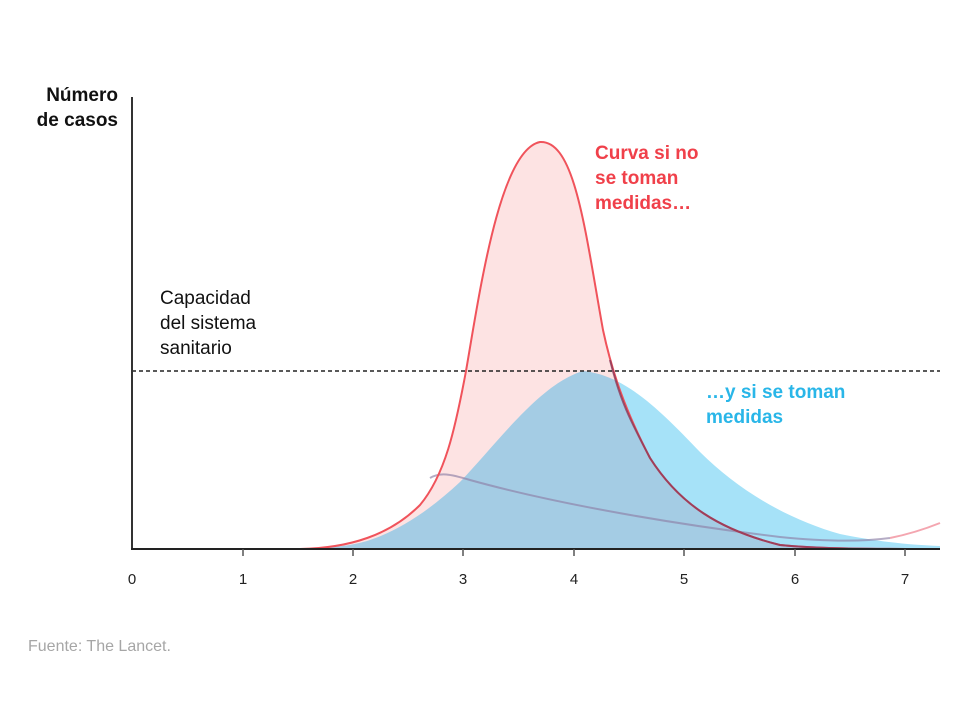 This screenshot has width=960, height=720. I want to click on flattened-annotation-line: …y si se toman, so click(776, 392).